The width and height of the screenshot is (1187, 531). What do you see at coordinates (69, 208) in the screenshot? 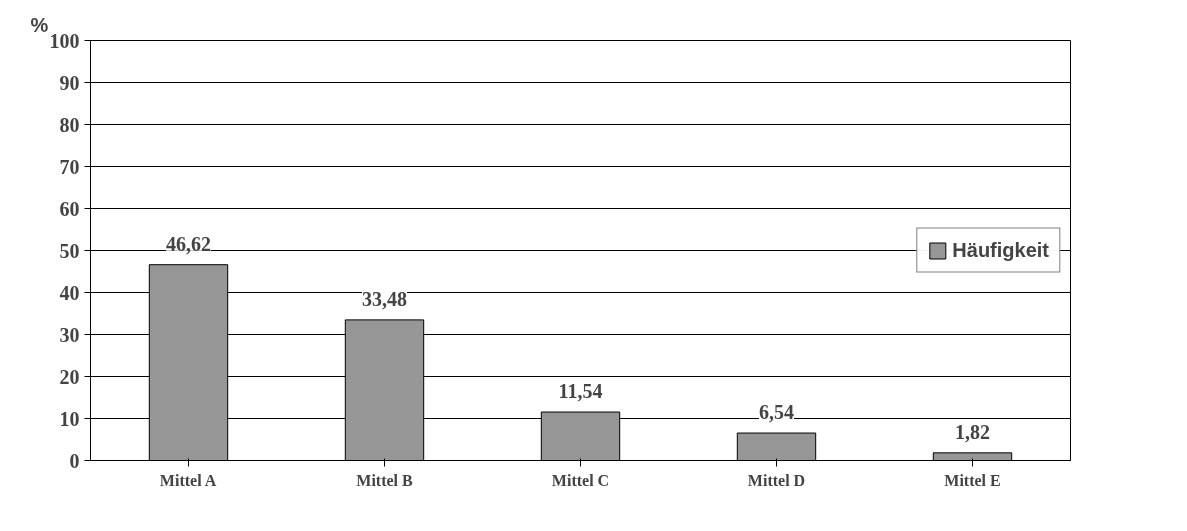
I see `y-tick-label: 60` at bounding box center [69, 208].